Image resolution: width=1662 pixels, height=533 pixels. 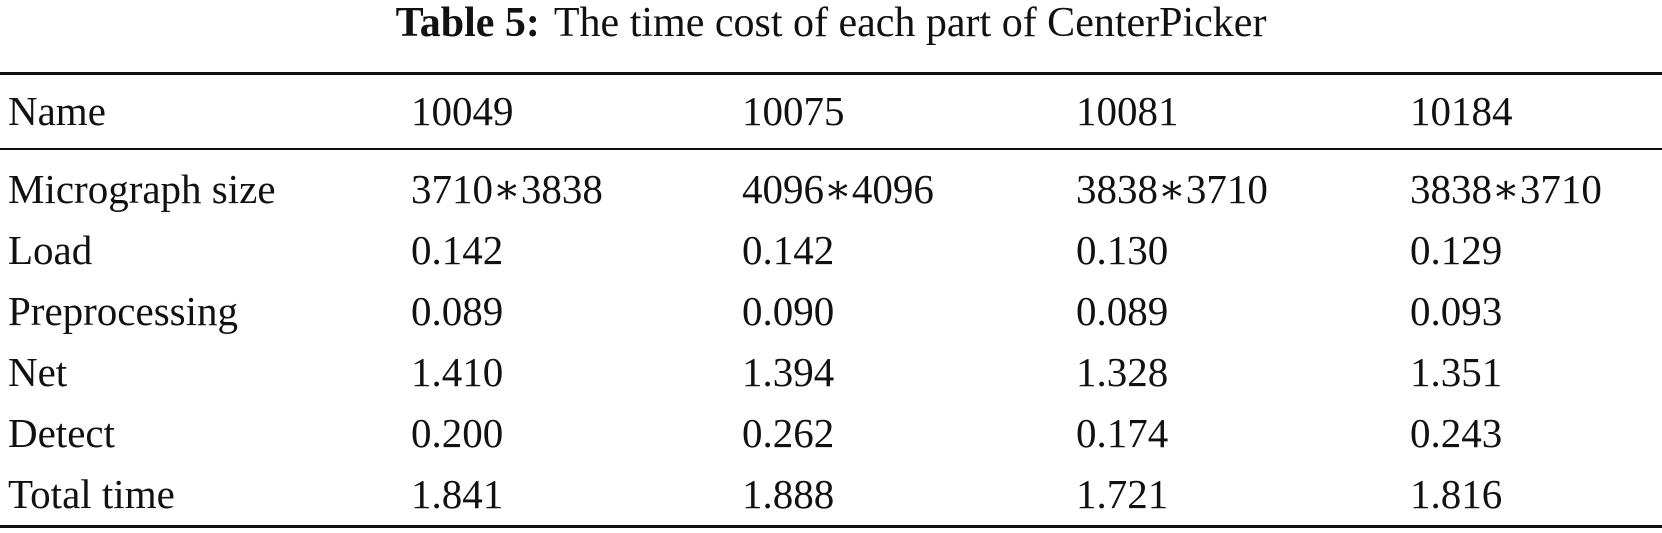 I want to click on header-cell: 10075, so click(x=793, y=111).